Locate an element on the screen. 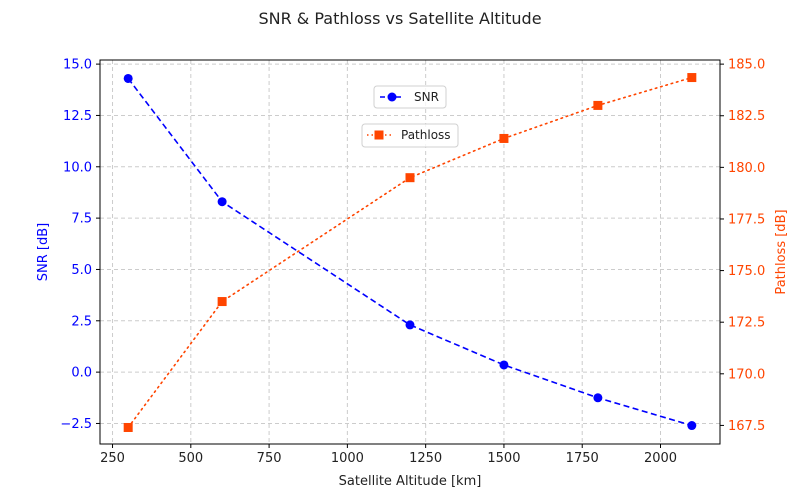 The width and height of the screenshot is (800, 500). x-axis: 250 500 750 1000 1250 1500 1750 2000 is located at coordinates (388, 455).